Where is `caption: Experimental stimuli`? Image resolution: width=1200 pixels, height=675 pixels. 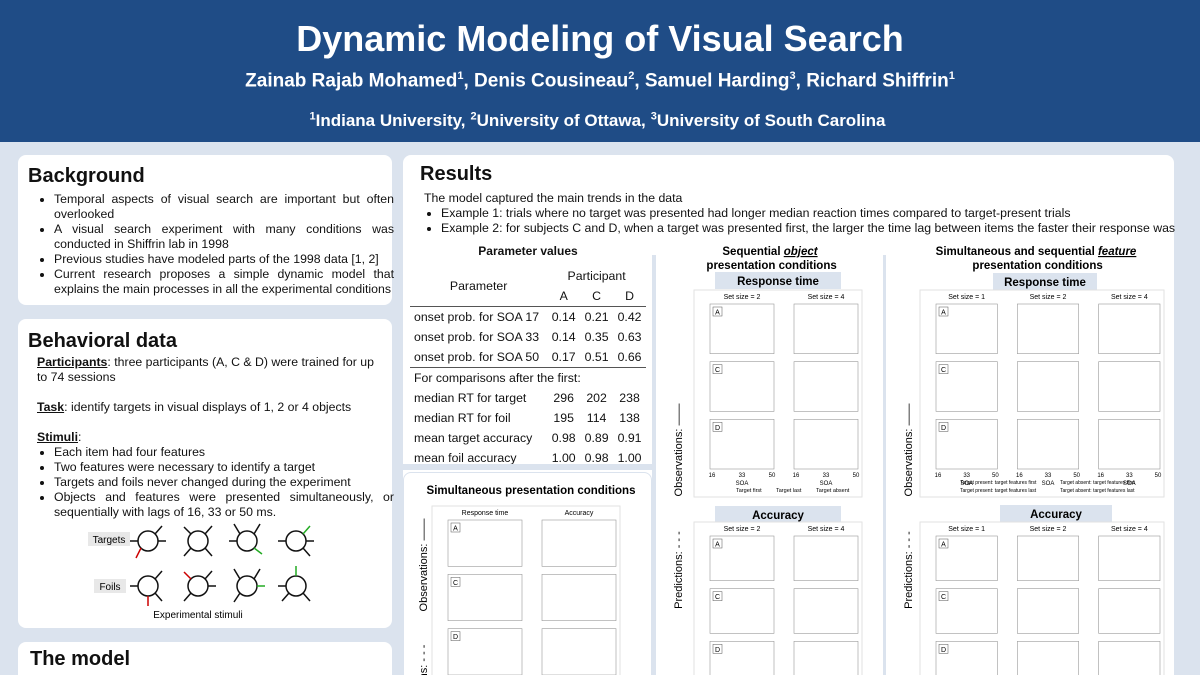
caption: Experimental stimuli is located at coordinates (197, 615).